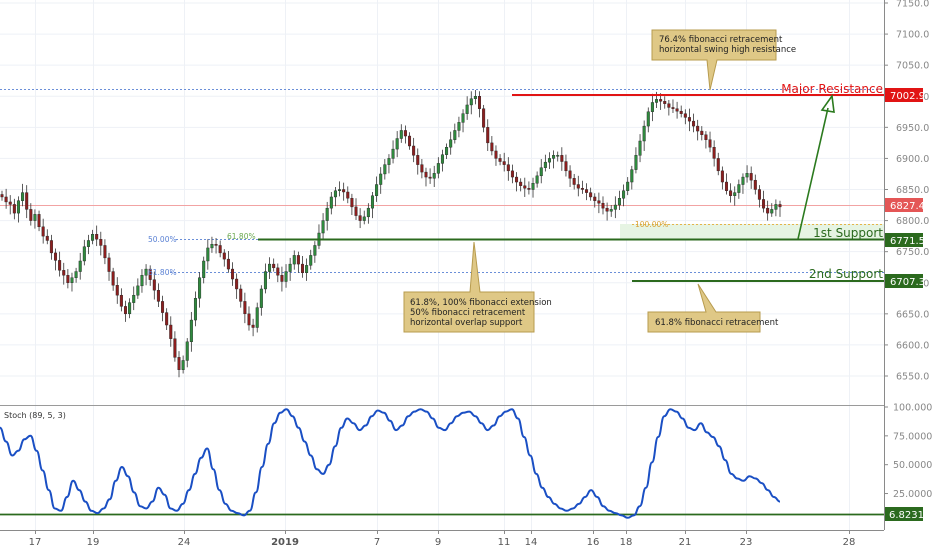 This screenshot has width=932, height=550. What do you see at coordinates (912, 128) in the screenshot?
I see `price-tick-label: 6950.0` at bounding box center [912, 128].